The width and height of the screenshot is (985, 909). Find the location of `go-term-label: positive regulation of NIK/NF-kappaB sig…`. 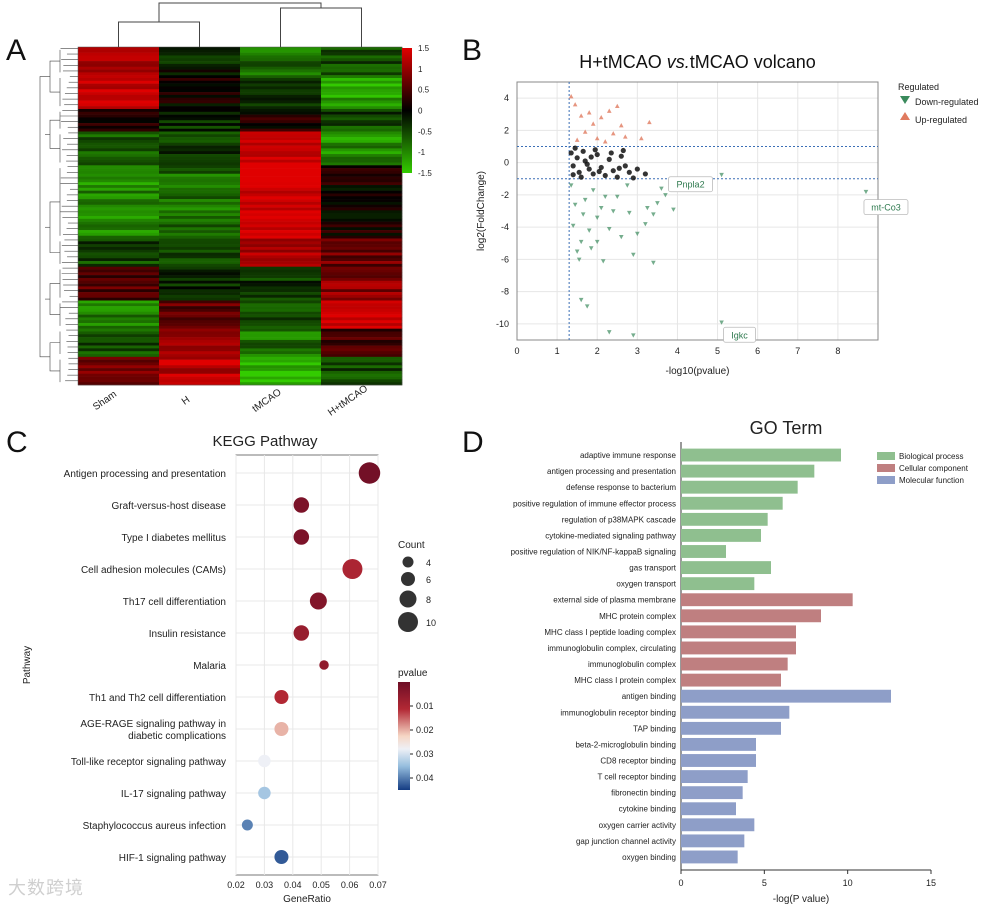

go-term-label: positive regulation of NIK/NF-kappaB sig… is located at coordinates (593, 552).